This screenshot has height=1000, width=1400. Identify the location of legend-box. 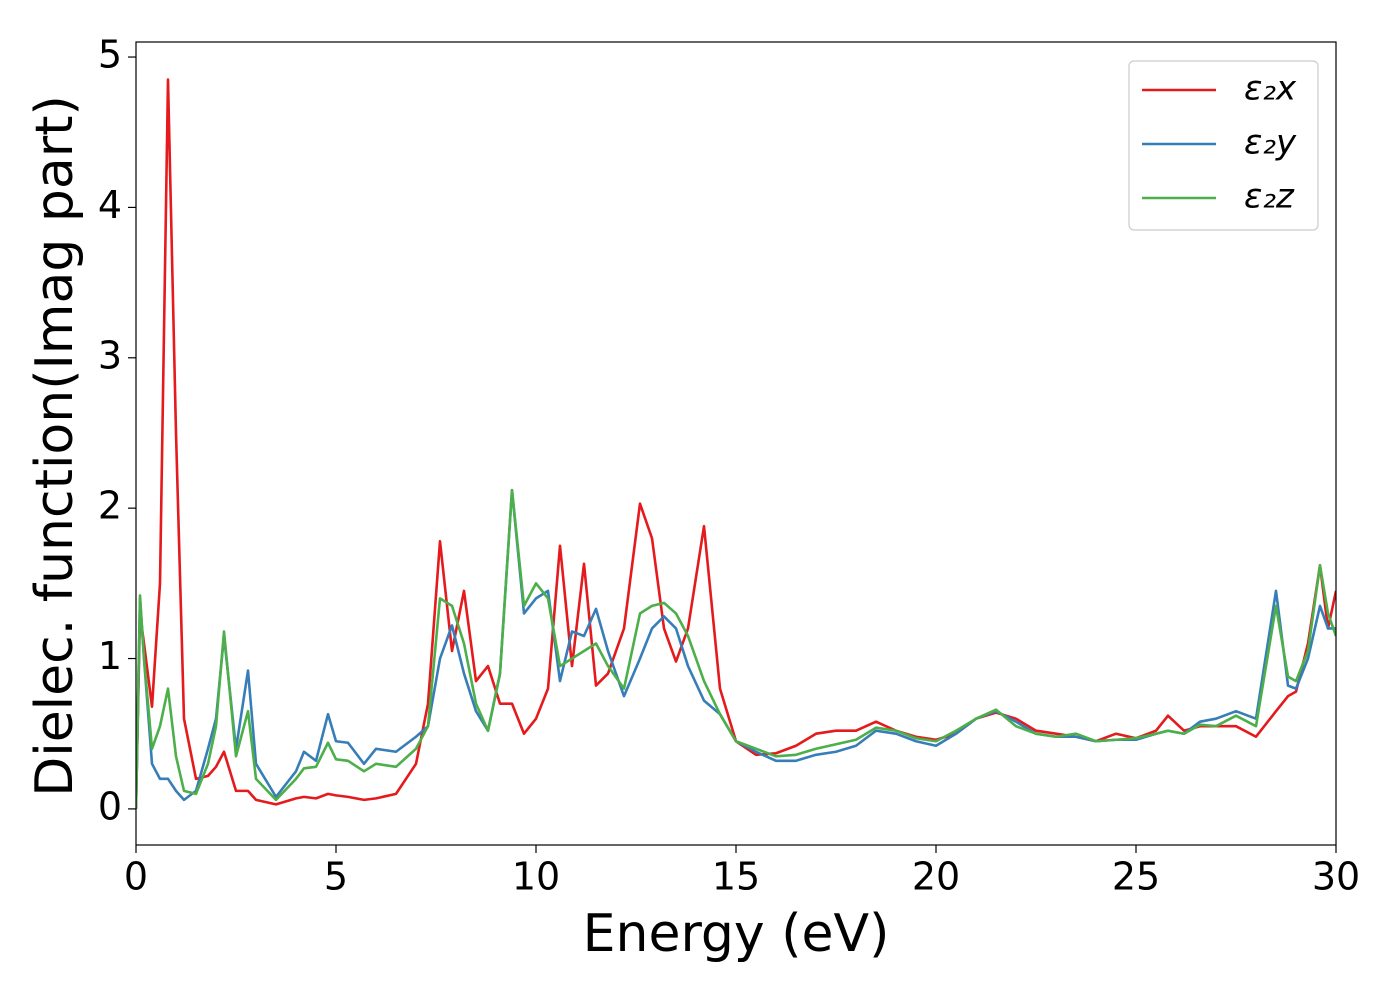
(1223, 145).